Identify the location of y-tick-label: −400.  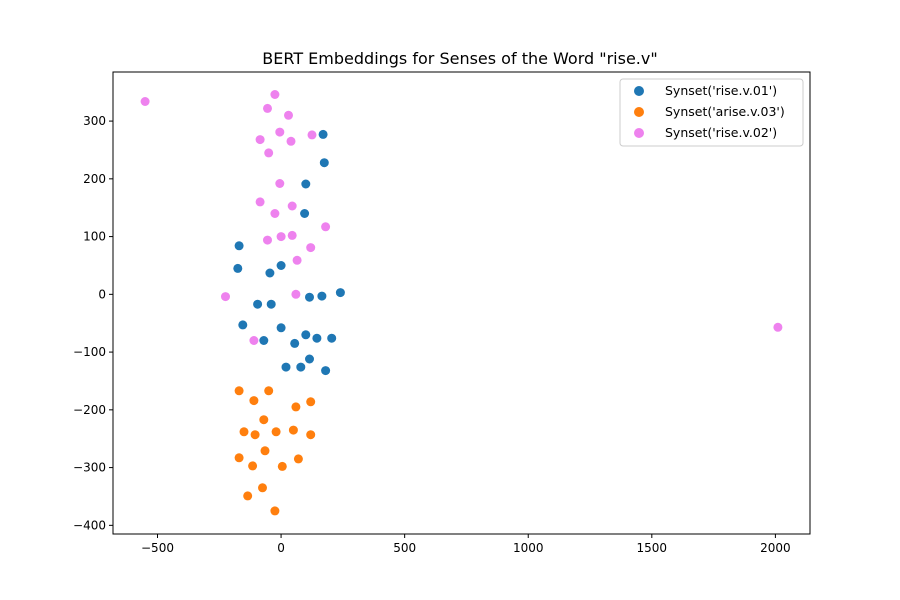
(89, 525).